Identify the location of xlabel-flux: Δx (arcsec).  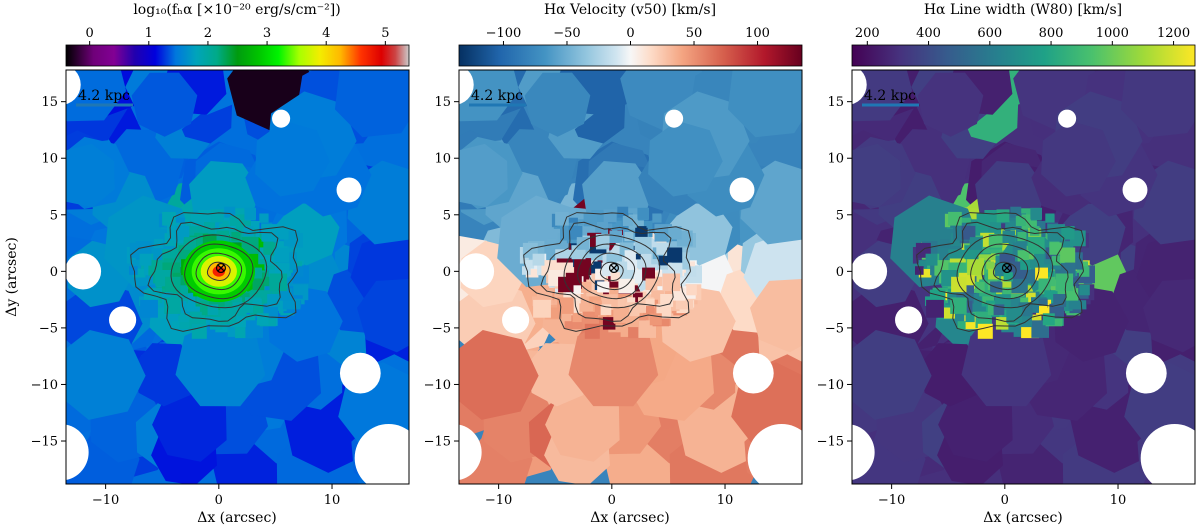
(237, 518).